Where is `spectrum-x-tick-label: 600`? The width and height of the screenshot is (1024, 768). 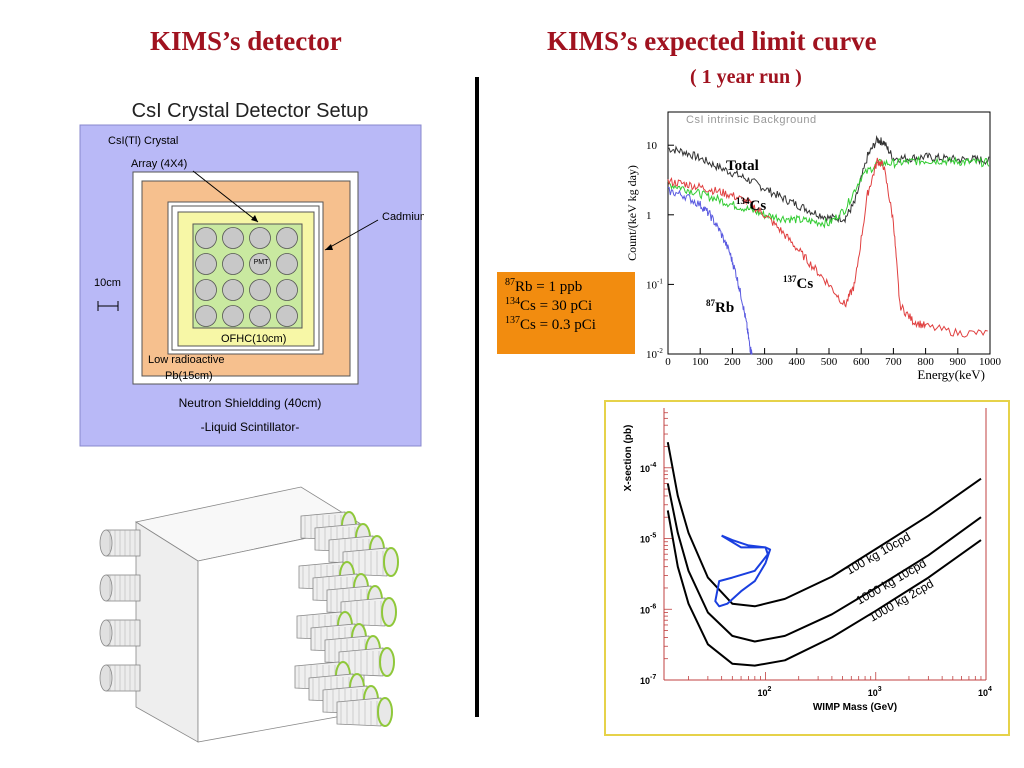 spectrum-x-tick-label: 600 is located at coordinates (861, 362).